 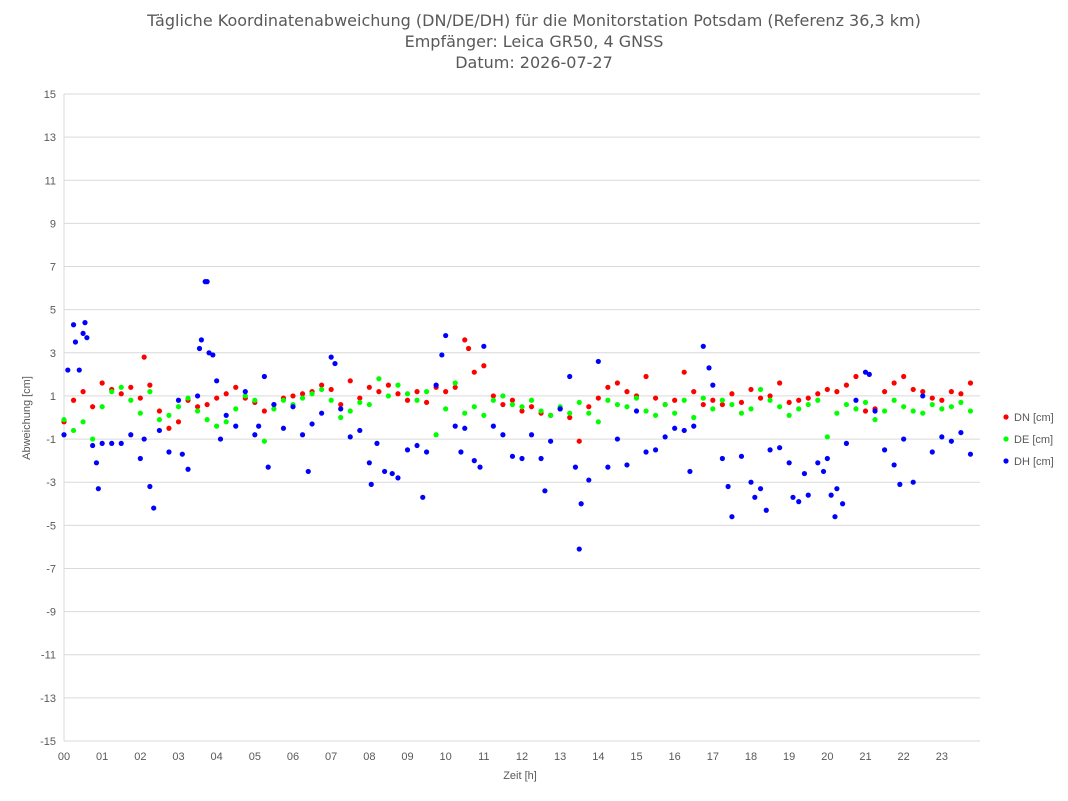 What do you see at coordinates (53, 224) in the screenshot?
I see `y-tick-label: 9` at bounding box center [53, 224].